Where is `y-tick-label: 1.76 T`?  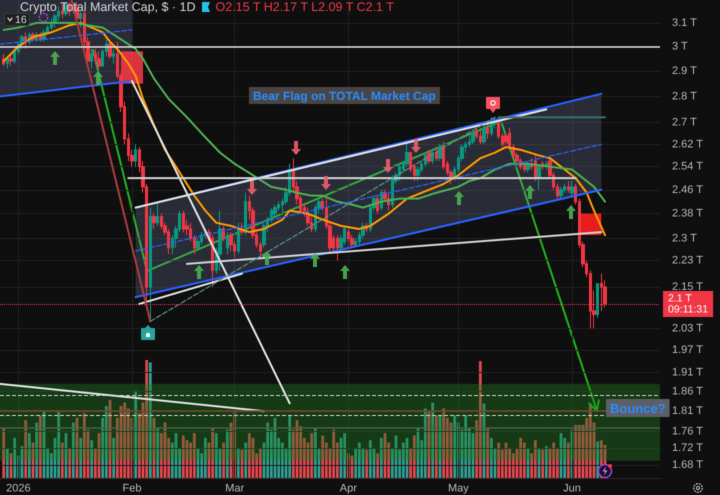
y-tick-label: 1.76 T is located at coordinates (688, 431).